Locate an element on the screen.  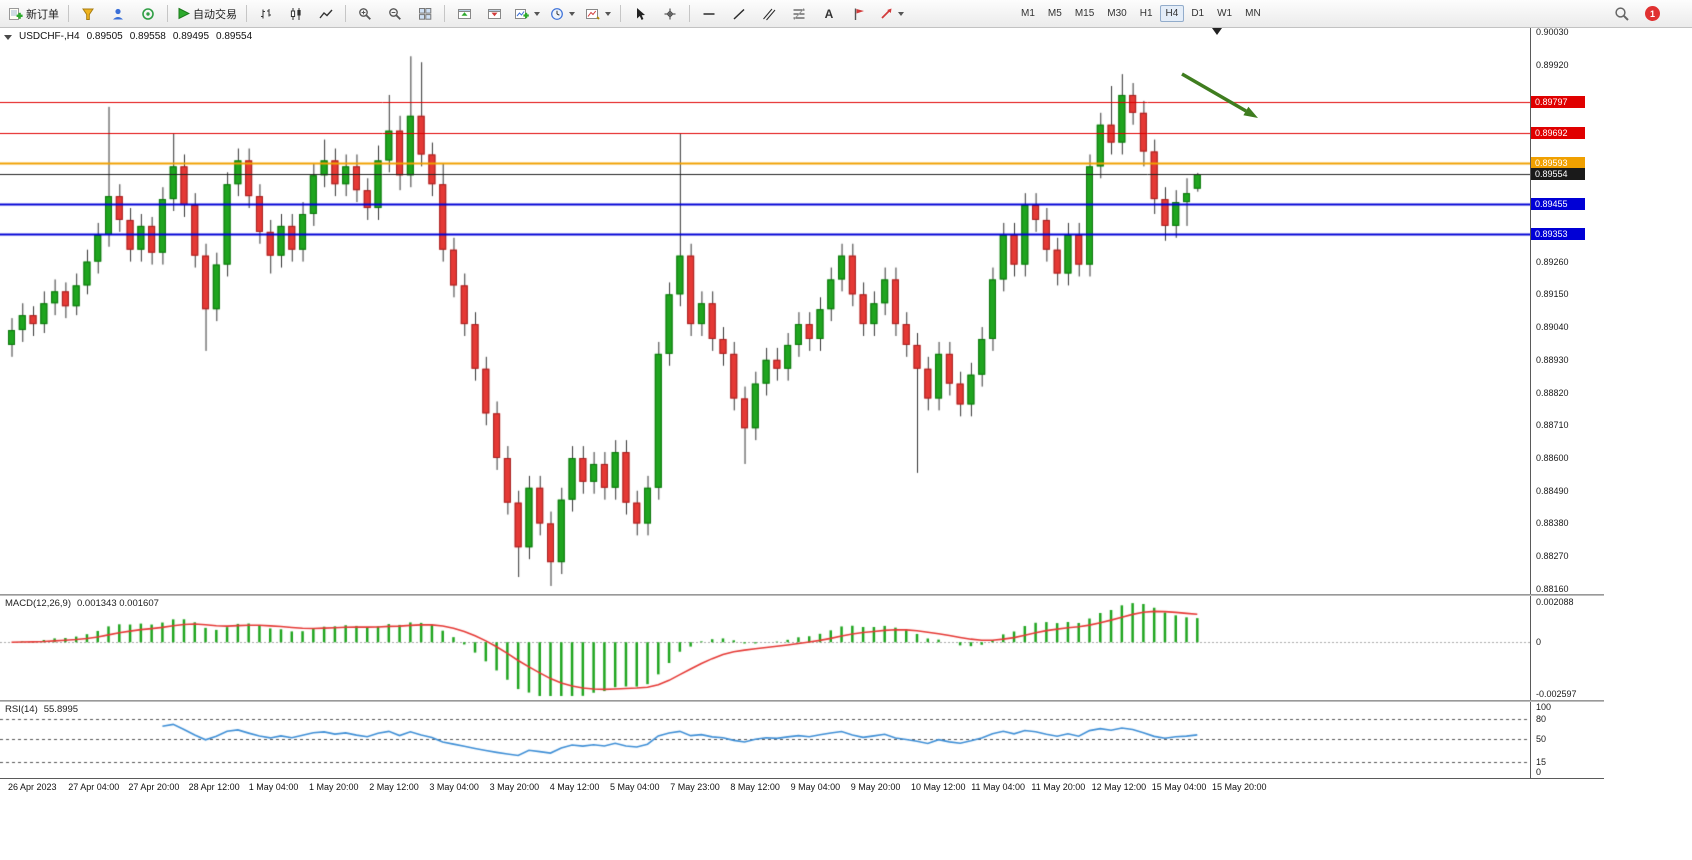
time-axis-label: 7 May 23:00 is located at coordinates (695, 787).